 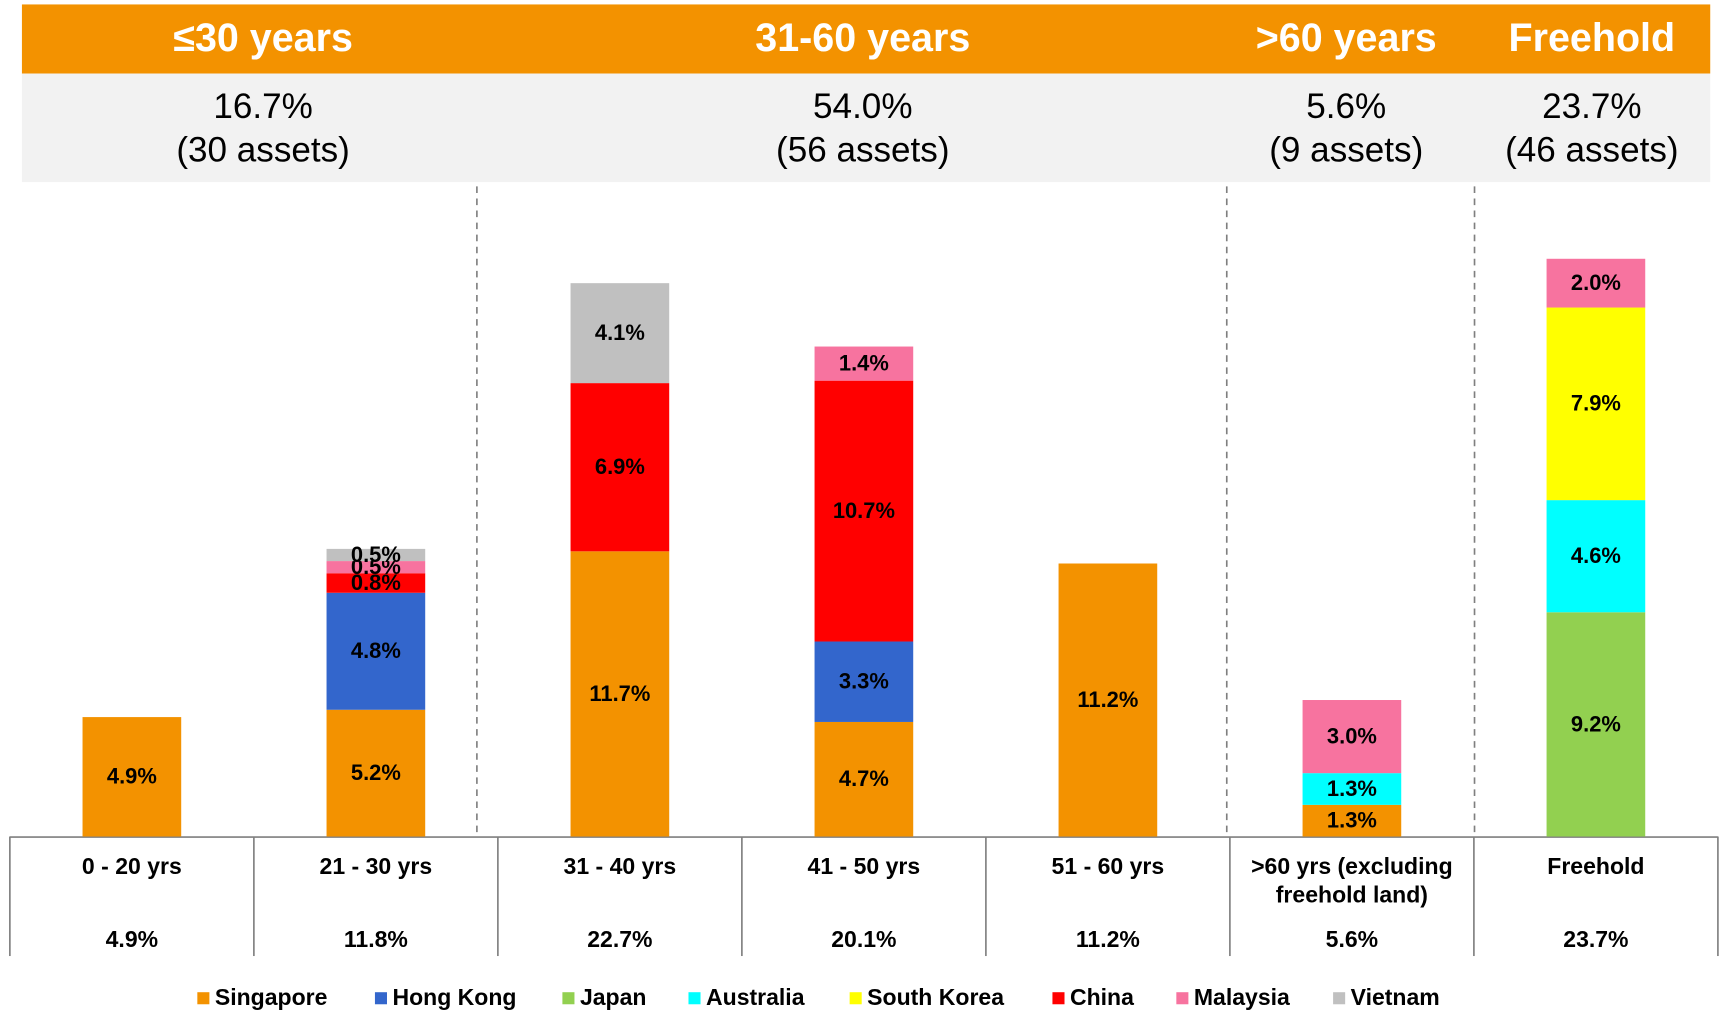 What do you see at coordinates (1108, 939) in the screenshot?
I see `total-label: 11.2%` at bounding box center [1108, 939].